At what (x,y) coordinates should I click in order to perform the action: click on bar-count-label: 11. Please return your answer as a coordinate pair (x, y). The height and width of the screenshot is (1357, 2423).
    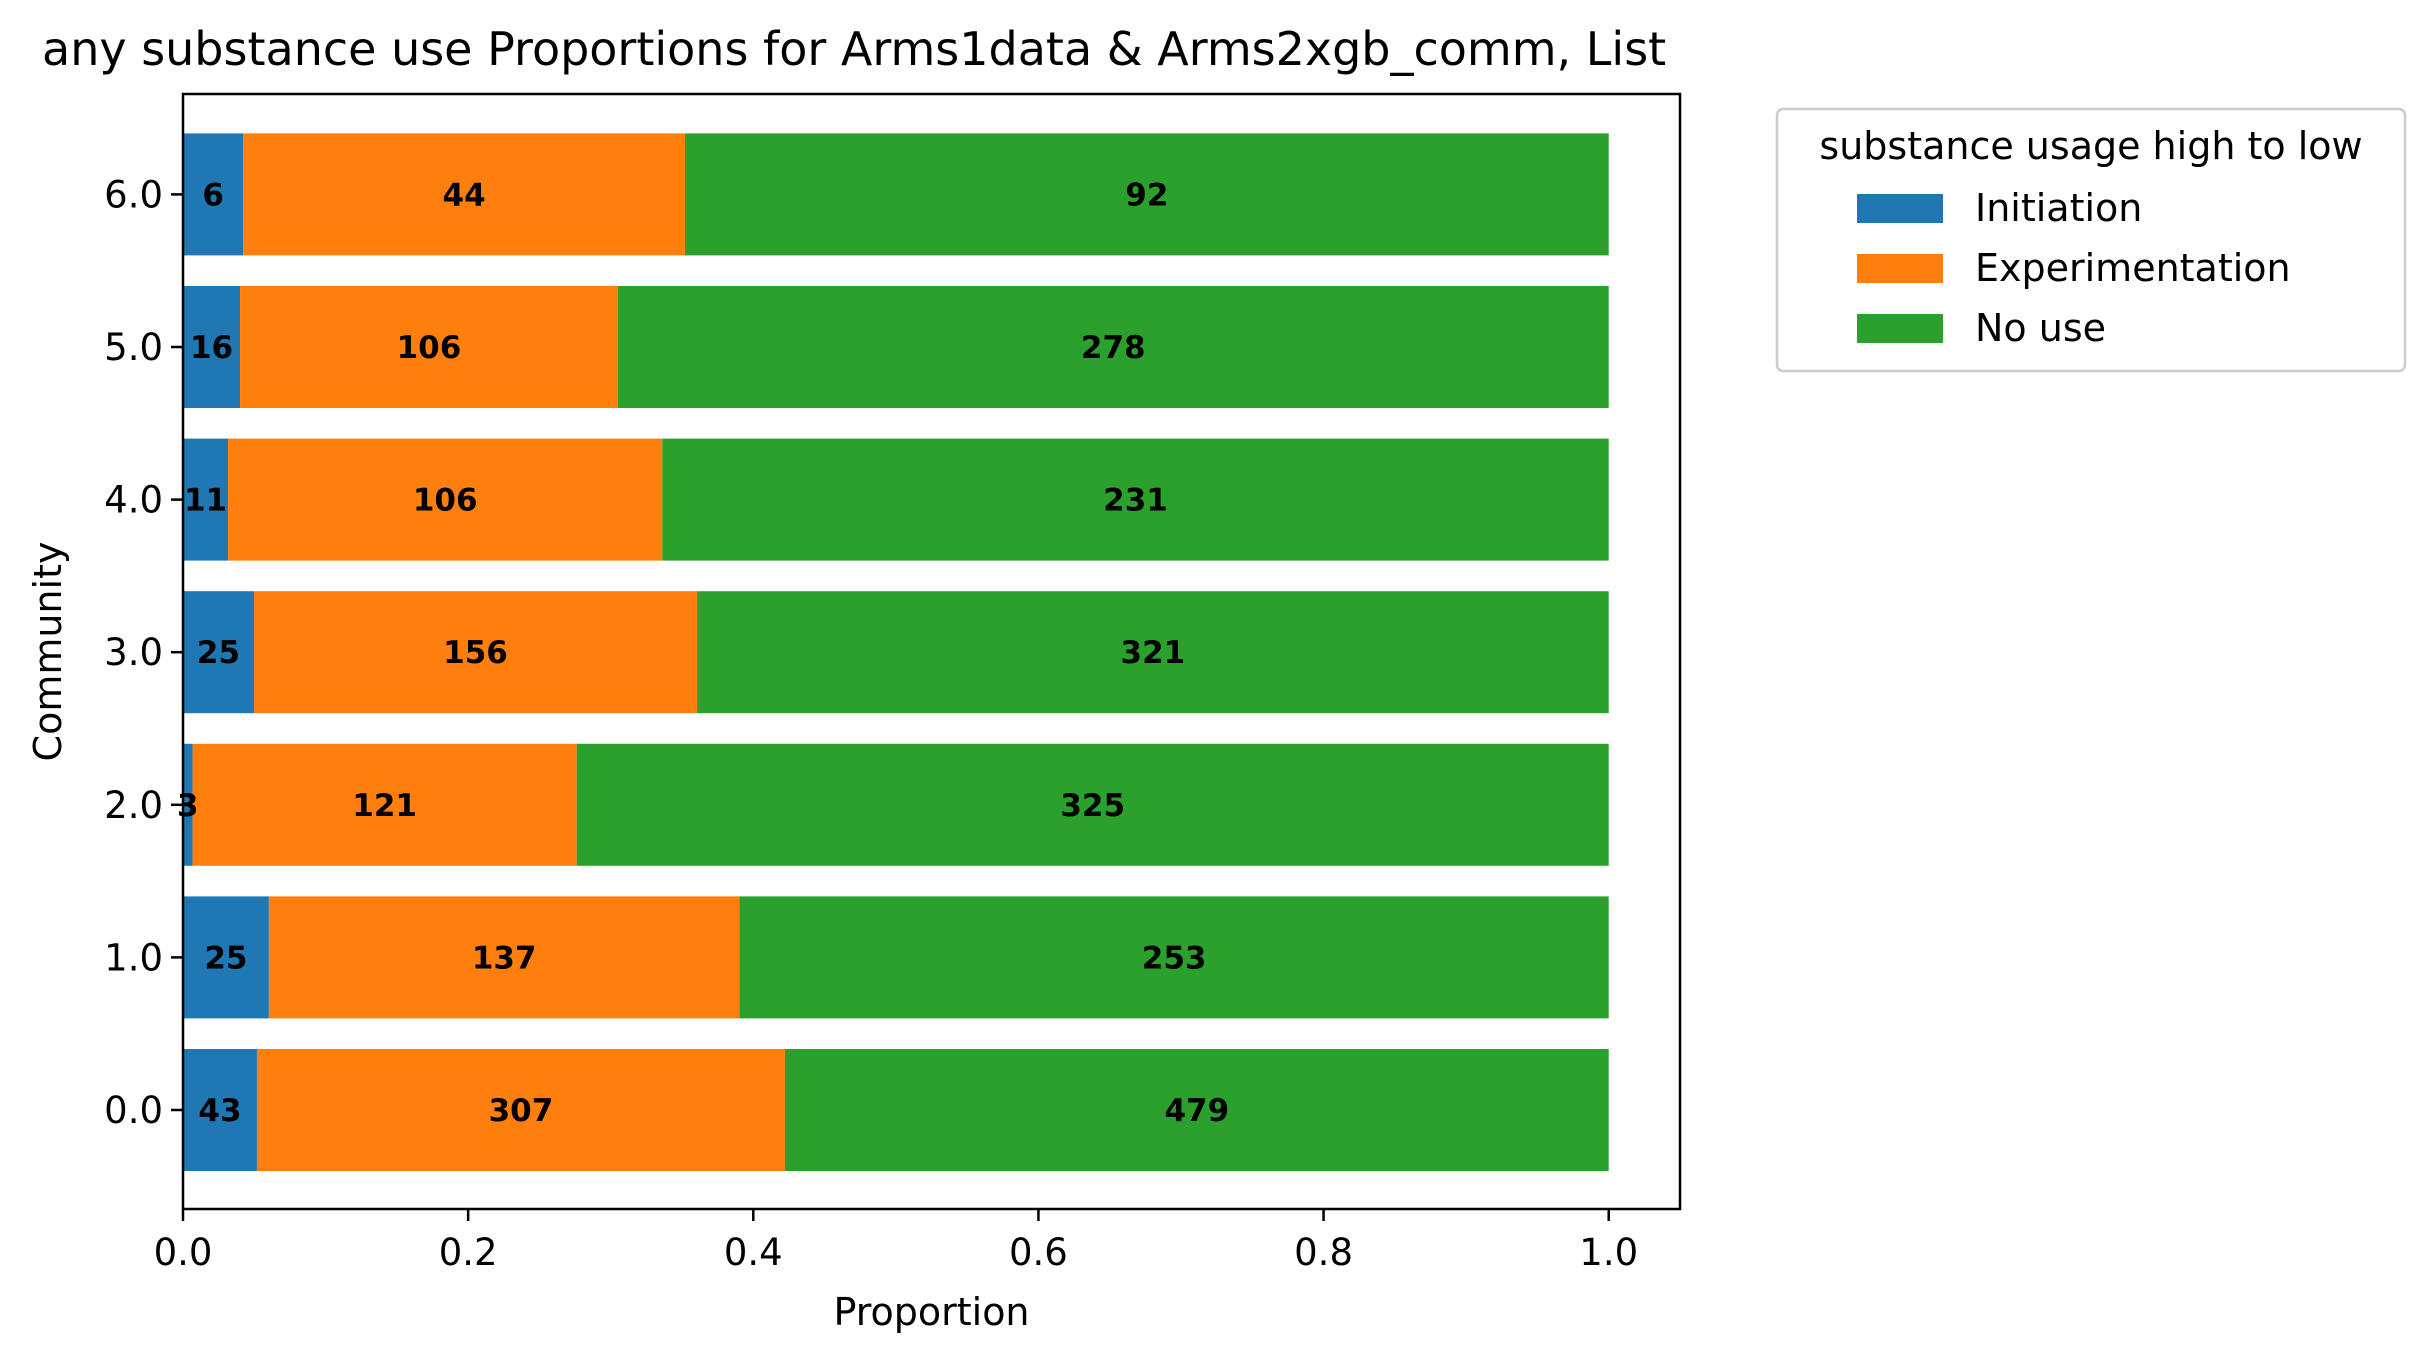
    Looking at the image, I should click on (205, 501).